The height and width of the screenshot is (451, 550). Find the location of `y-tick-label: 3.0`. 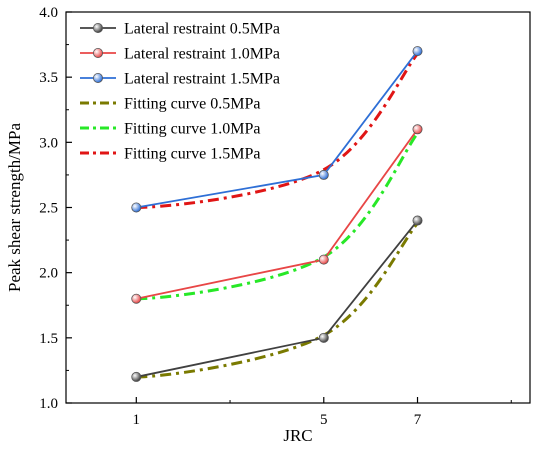

y-tick-label: 3.0 is located at coordinates (48, 143).